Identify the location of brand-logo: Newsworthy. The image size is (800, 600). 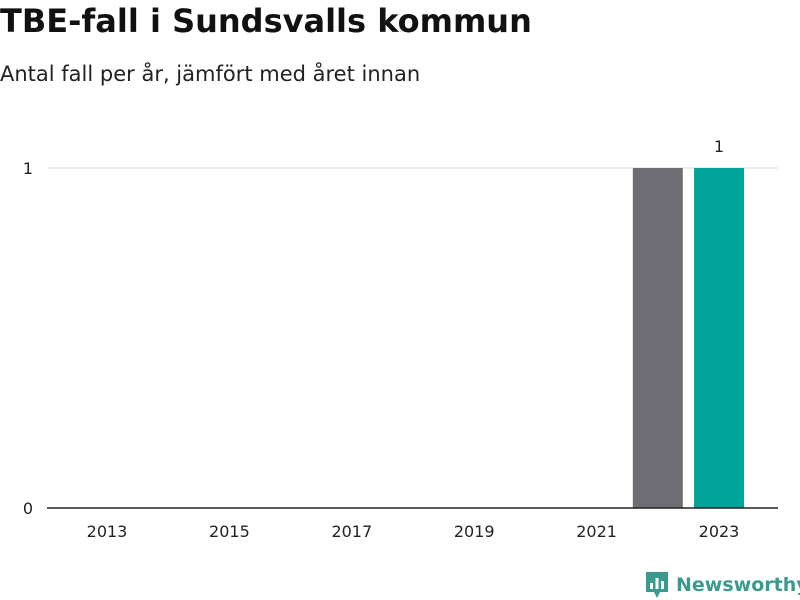
(722, 585).